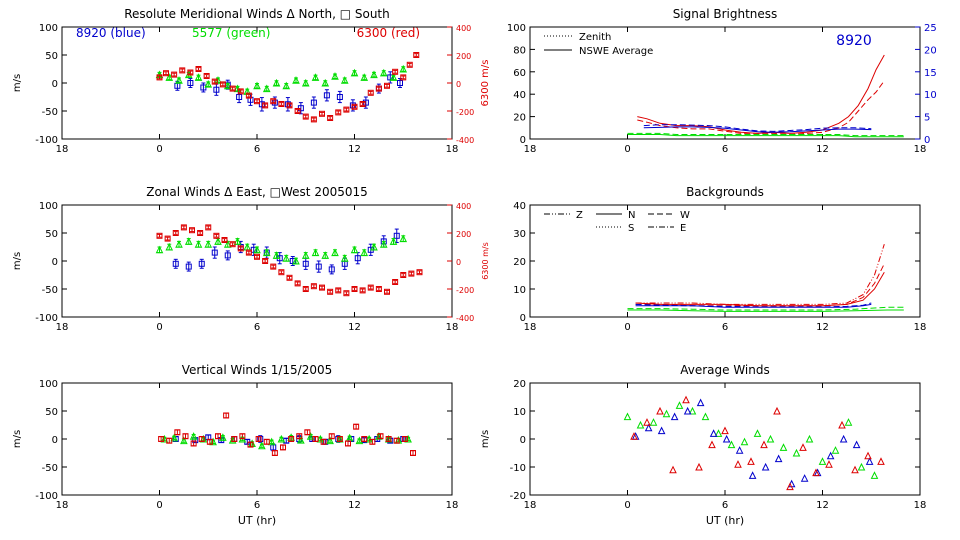 The height and width of the screenshot is (540, 960). Describe the element at coordinates (51, 412) in the screenshot. I see `y-tick-label: 50` at that location.